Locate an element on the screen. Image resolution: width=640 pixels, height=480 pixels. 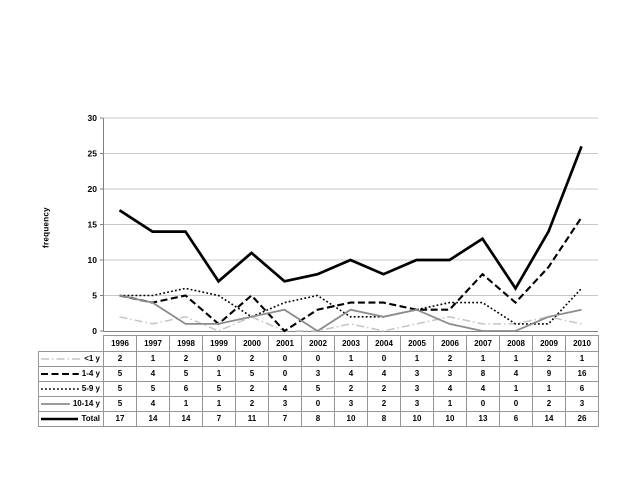
legend-key: Total is located at coordinates (70, 419).